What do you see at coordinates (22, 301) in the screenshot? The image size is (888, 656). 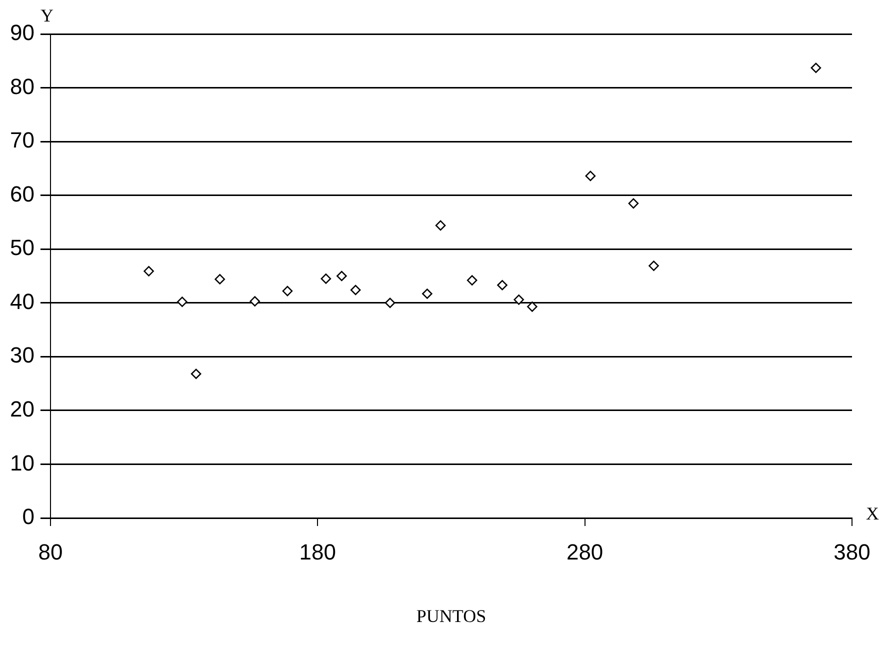 I see `y-tick-label: 40` at bounding box center [22, 301].